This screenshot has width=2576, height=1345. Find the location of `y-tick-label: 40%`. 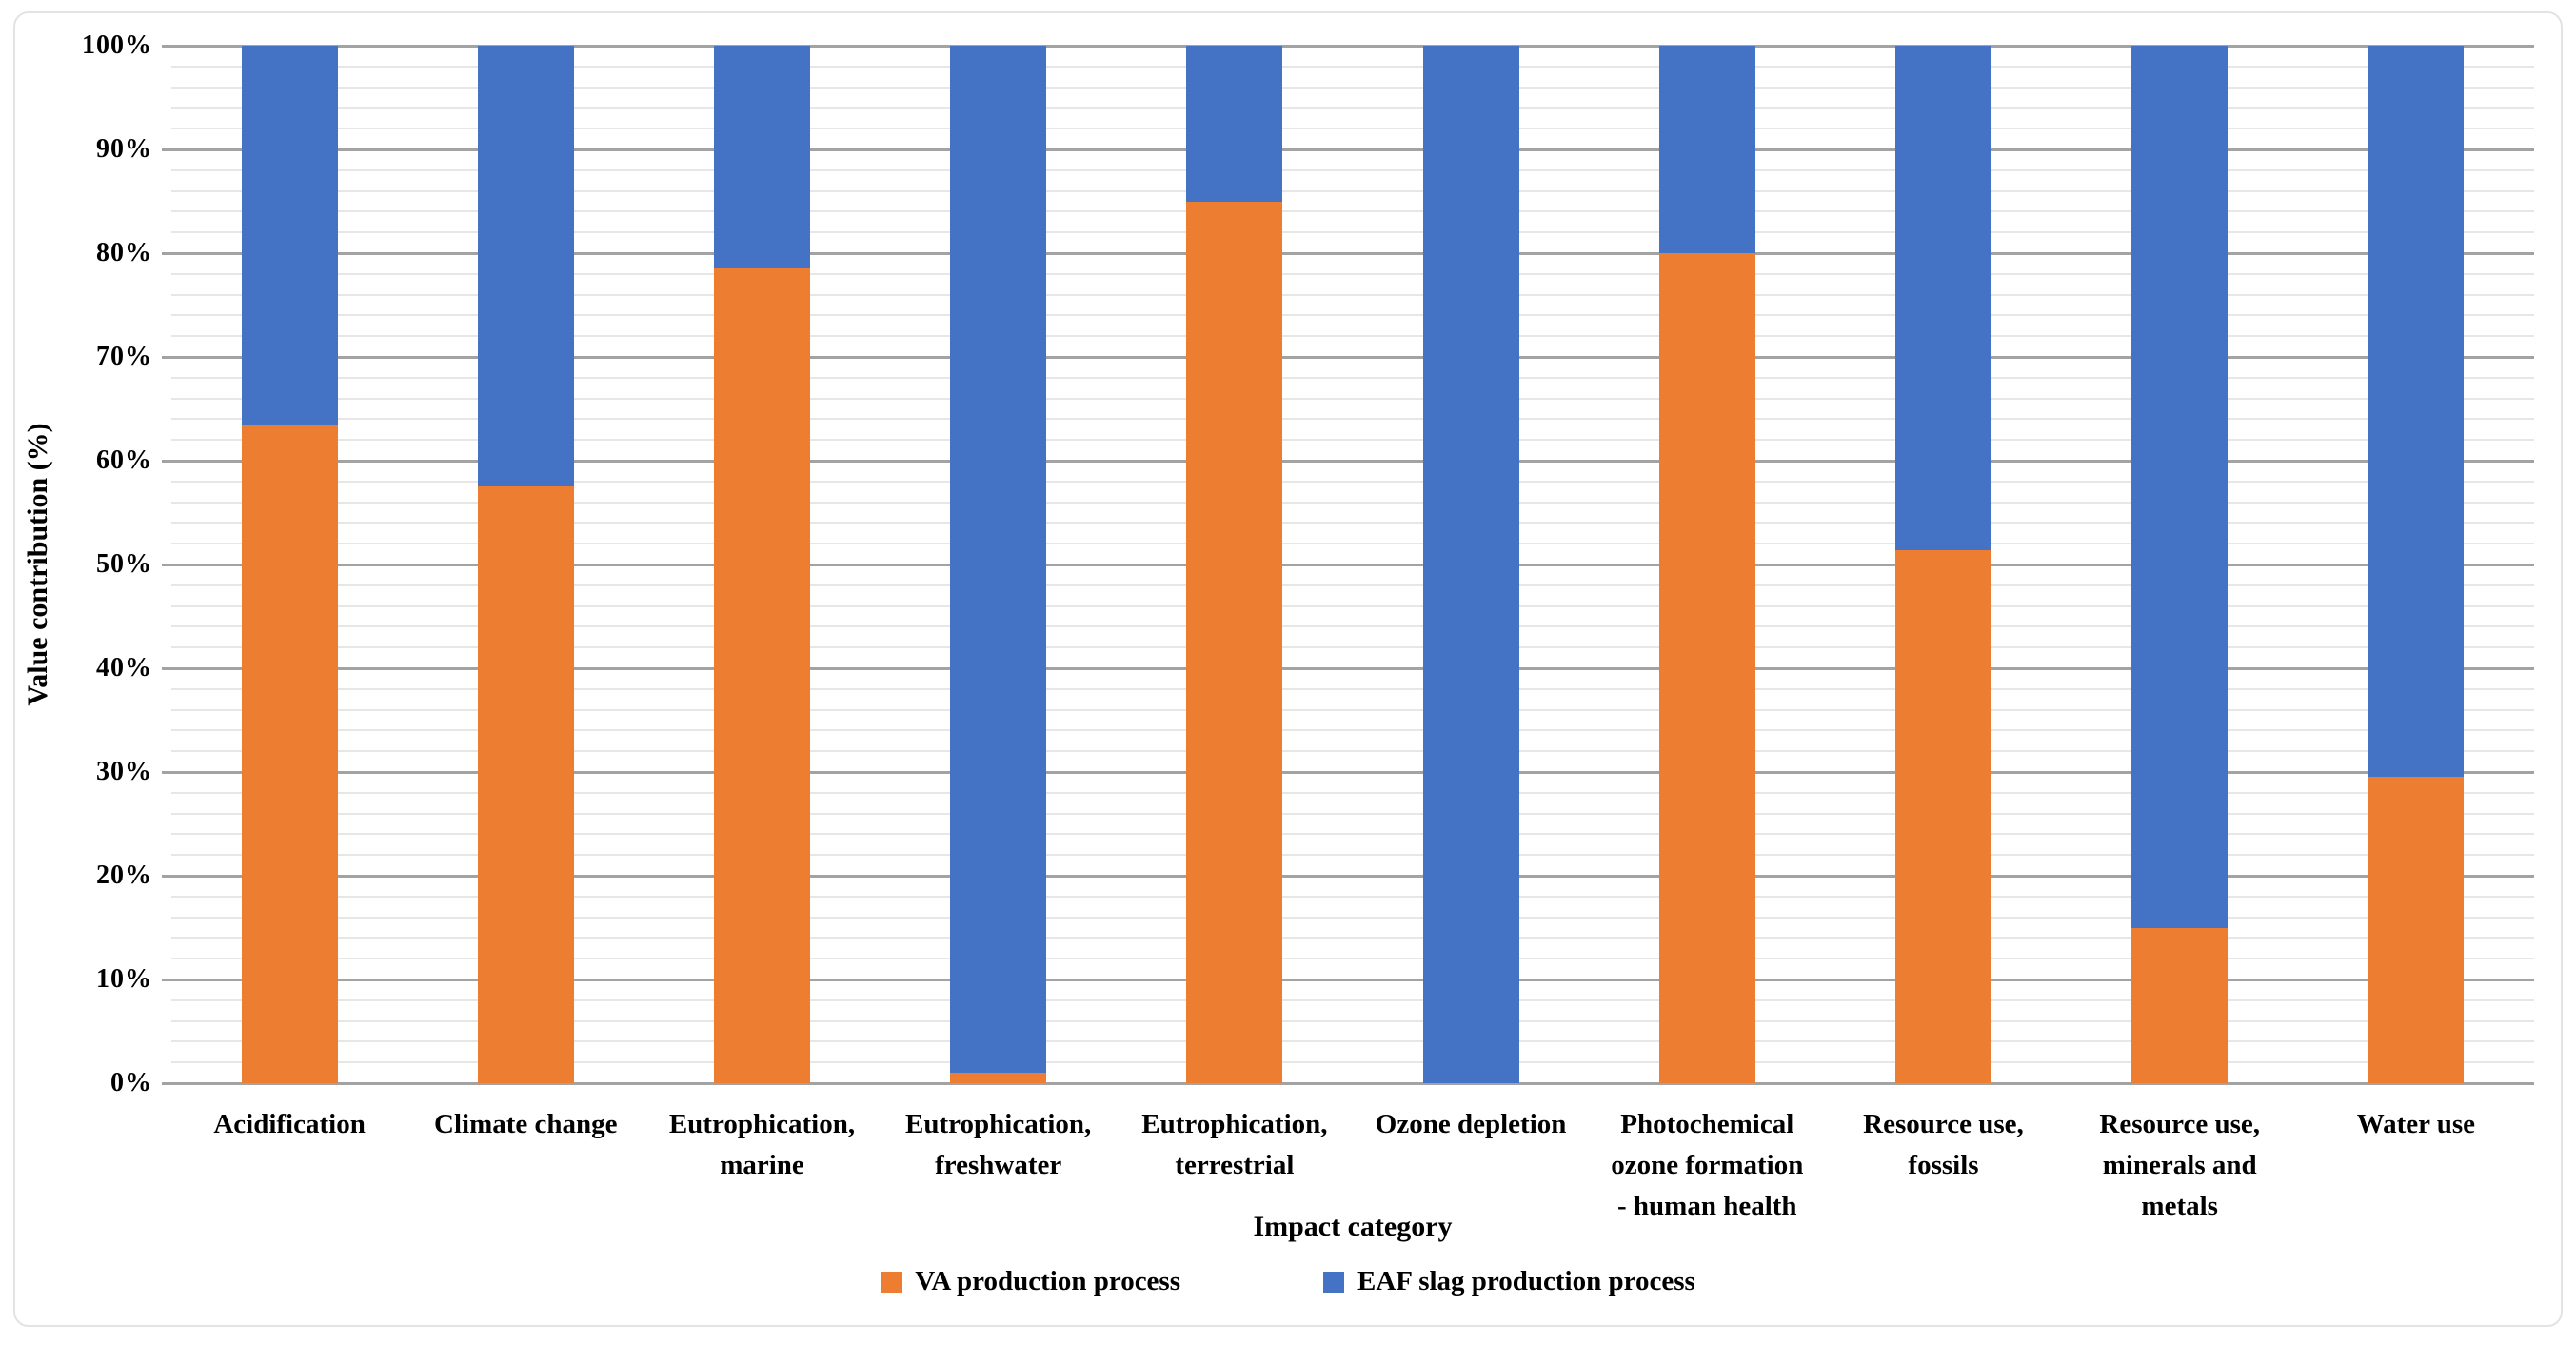

y-tick-label: 40% is located at coordinates (124, 667).